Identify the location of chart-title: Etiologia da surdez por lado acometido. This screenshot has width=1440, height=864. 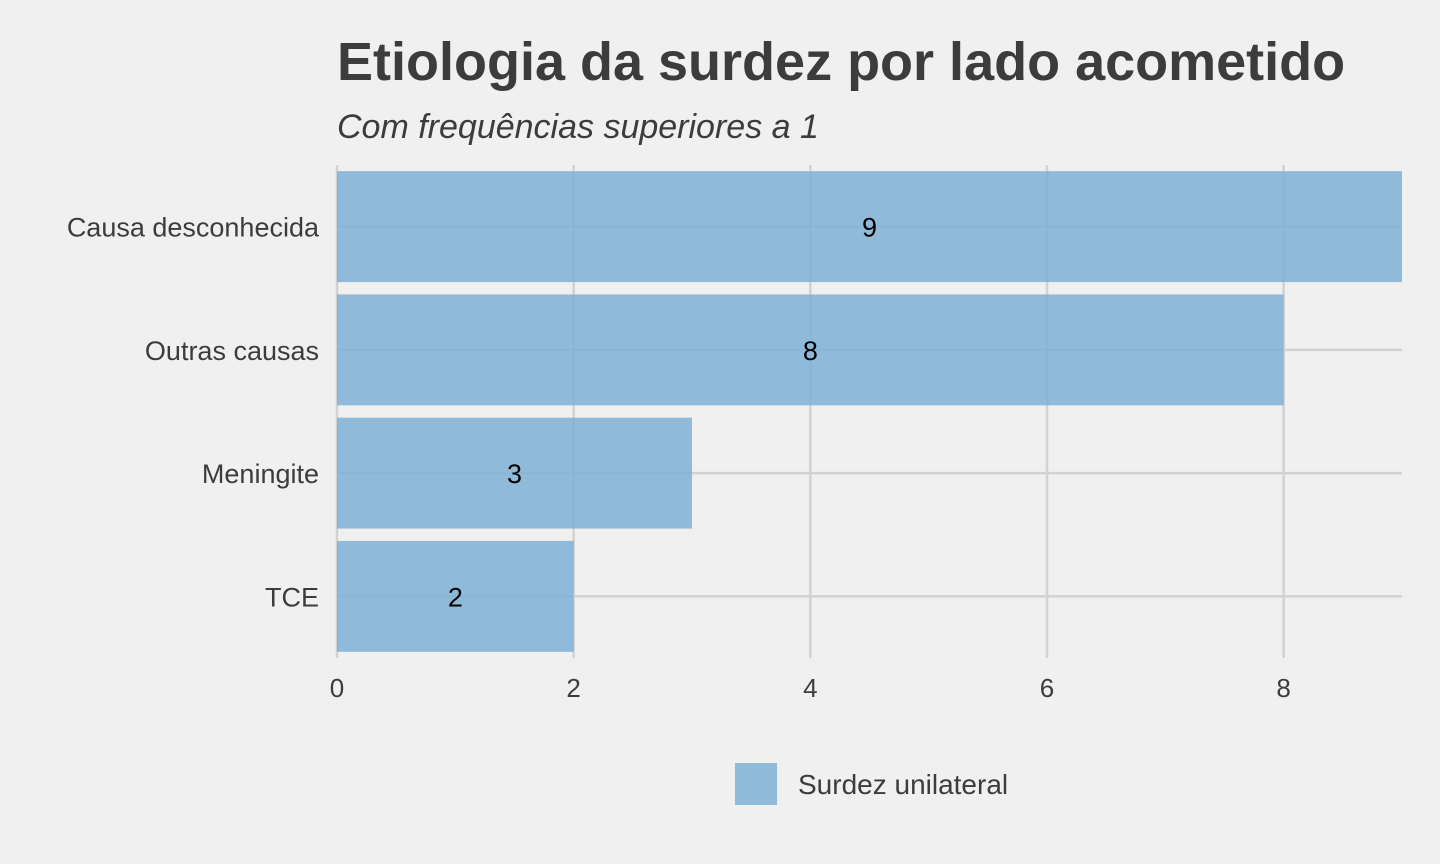
(841, 62).